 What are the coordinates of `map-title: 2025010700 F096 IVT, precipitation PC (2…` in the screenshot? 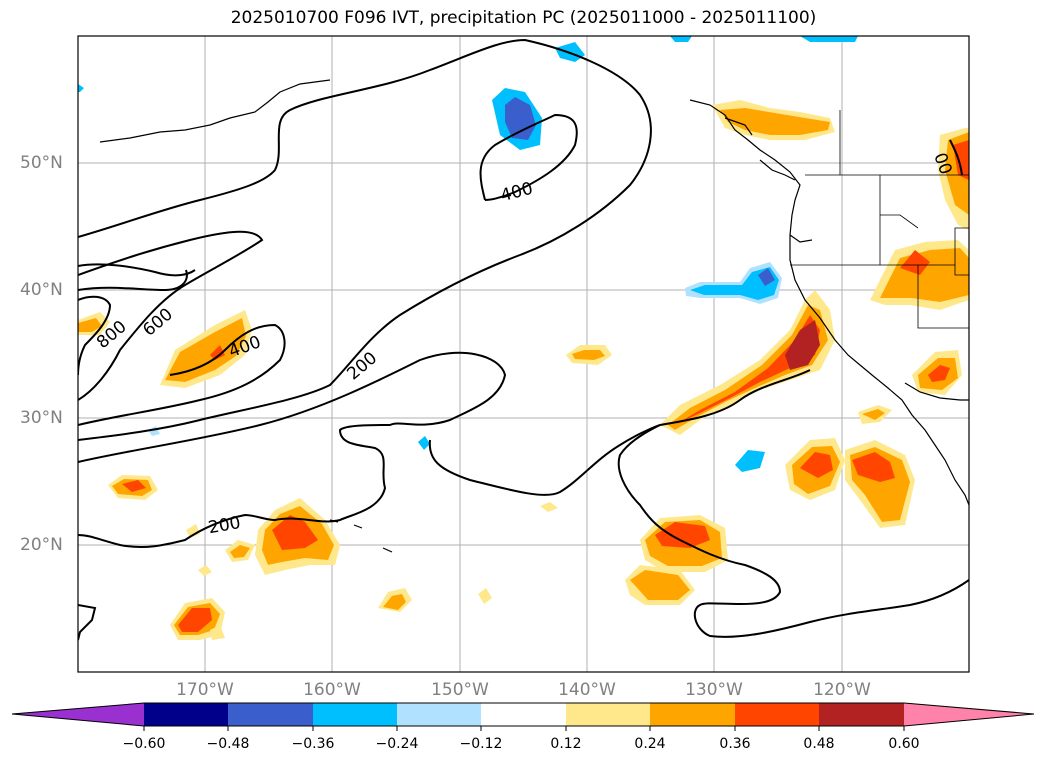 It's located at (523, 18).